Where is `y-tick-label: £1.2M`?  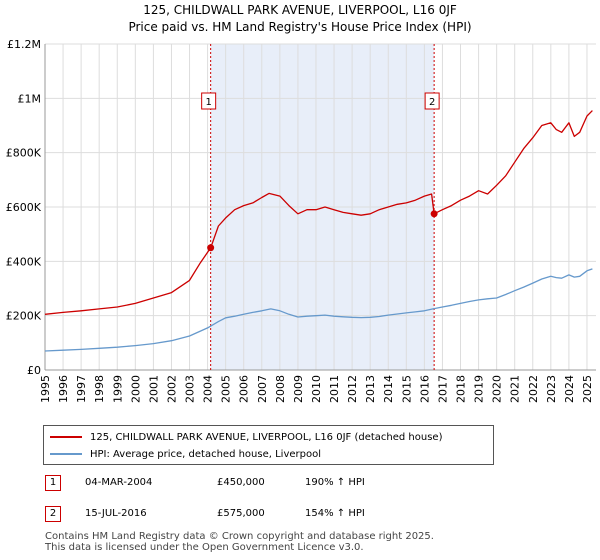
y-tick-label: £1.2M is located at coordinates (24, 44).